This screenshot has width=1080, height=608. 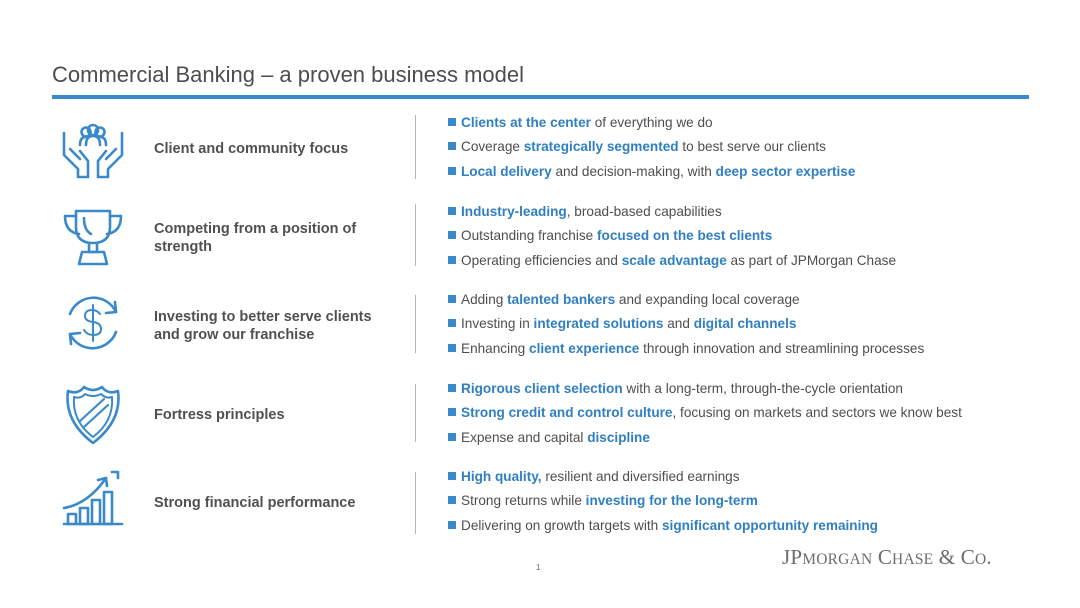 What do you see at coordinates (492, 147) in the screenshot?
I see `bullet-text: Coverage` at bounding box center [492, 147].